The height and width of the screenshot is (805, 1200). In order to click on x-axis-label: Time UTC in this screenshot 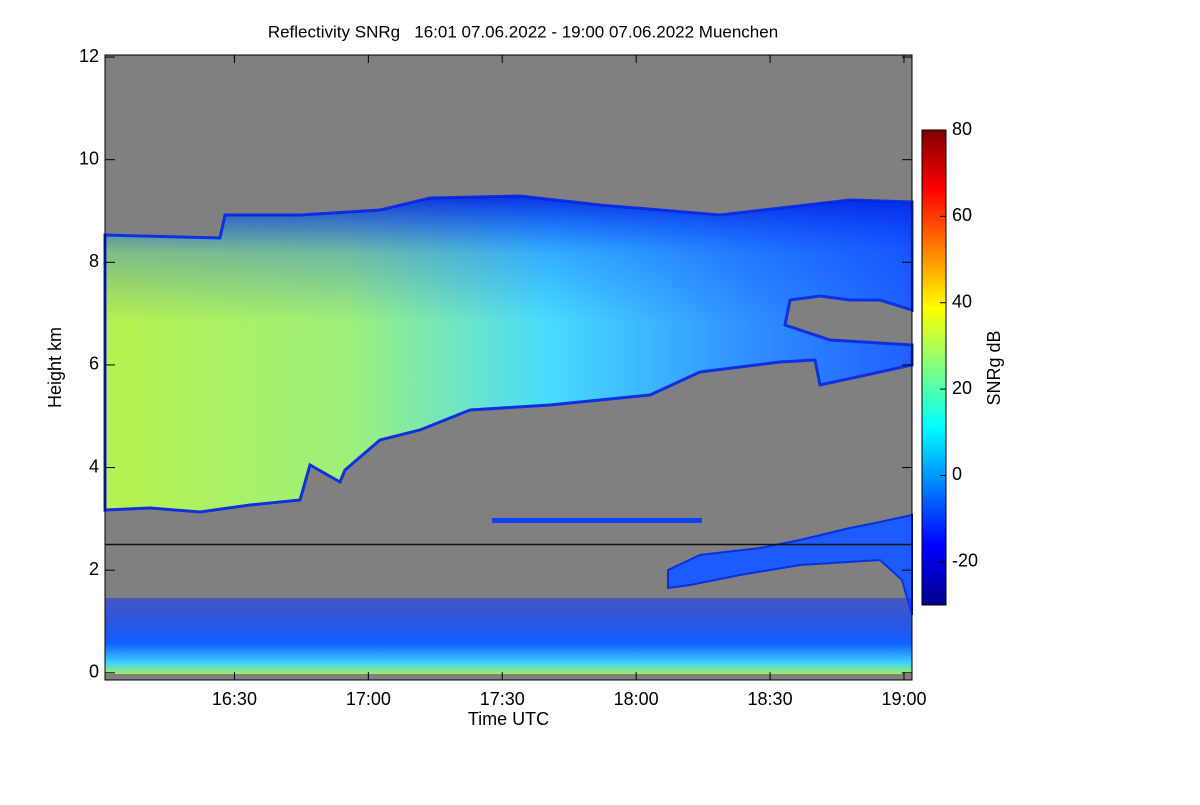, I will do `click(508, 719)`.